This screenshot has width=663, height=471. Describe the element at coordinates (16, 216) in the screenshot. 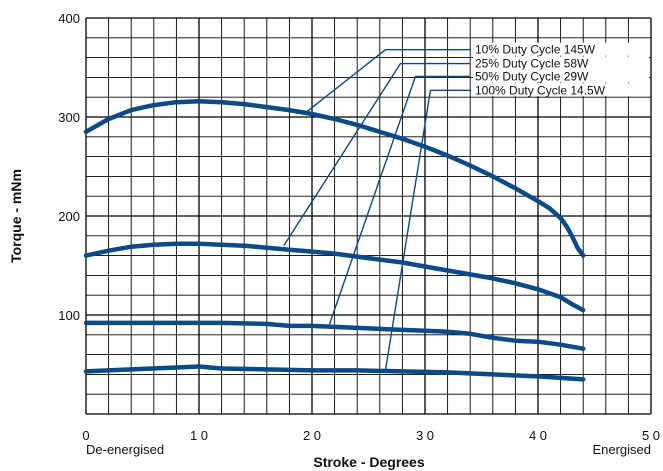

I see `y-axis-title: Torque - mNm` at that location.